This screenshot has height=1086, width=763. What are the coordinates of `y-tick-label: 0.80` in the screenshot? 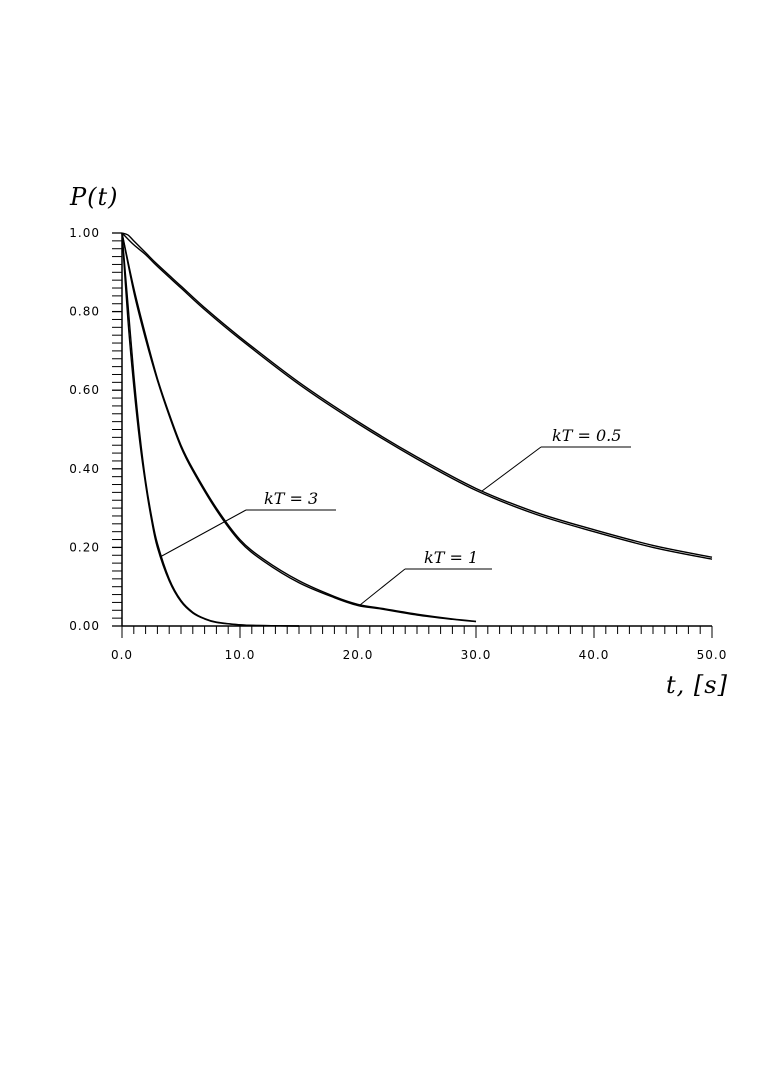 It's located at (84, 312).